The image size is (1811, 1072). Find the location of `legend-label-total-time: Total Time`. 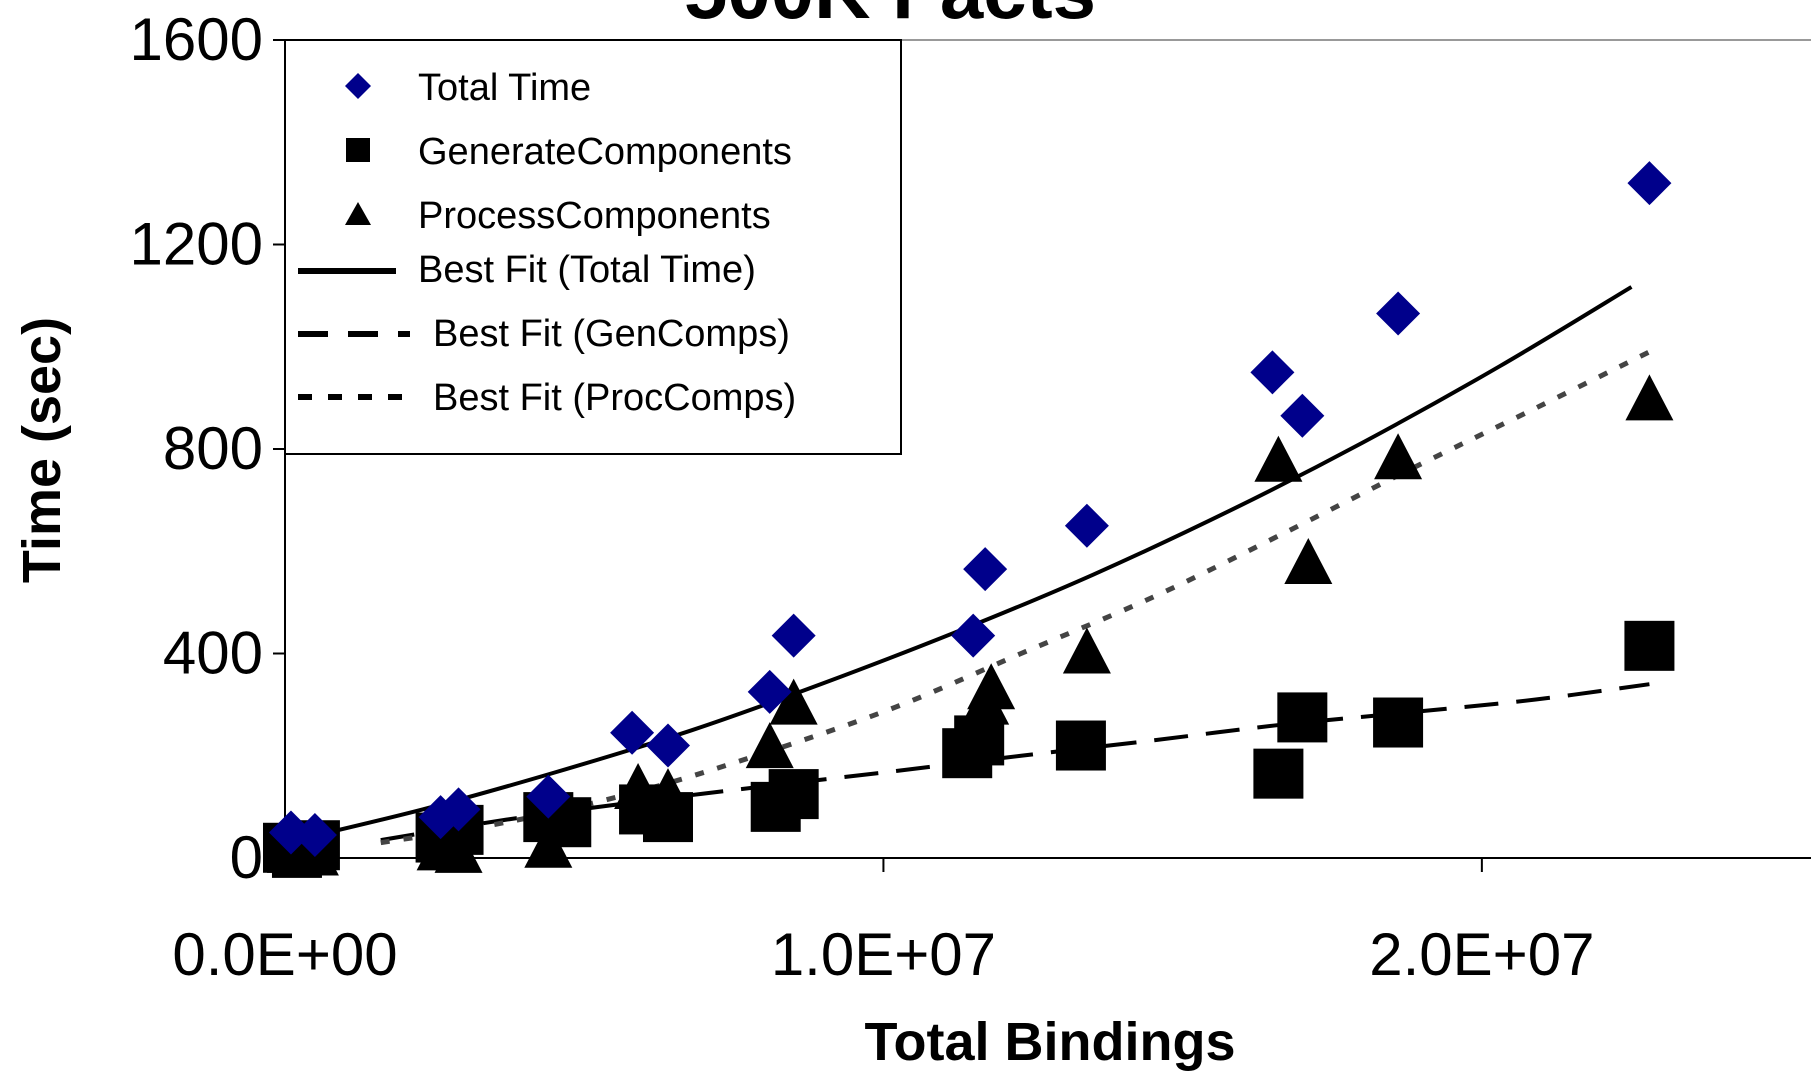

legend-label-total-time: Total Time is located at coordinates (504, 88).